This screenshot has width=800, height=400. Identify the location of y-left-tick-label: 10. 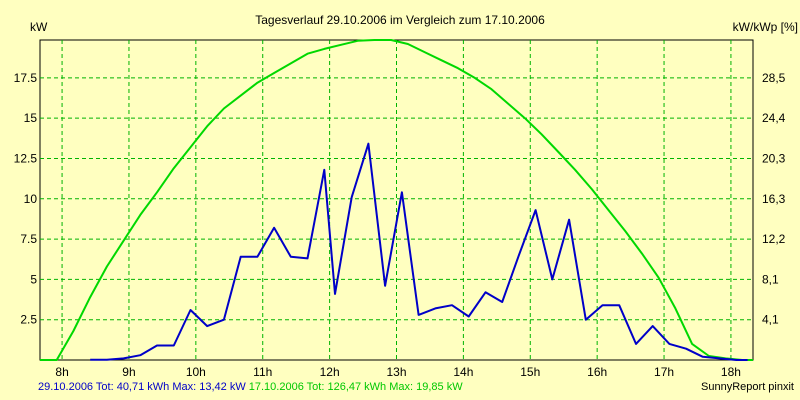
(31, 199).